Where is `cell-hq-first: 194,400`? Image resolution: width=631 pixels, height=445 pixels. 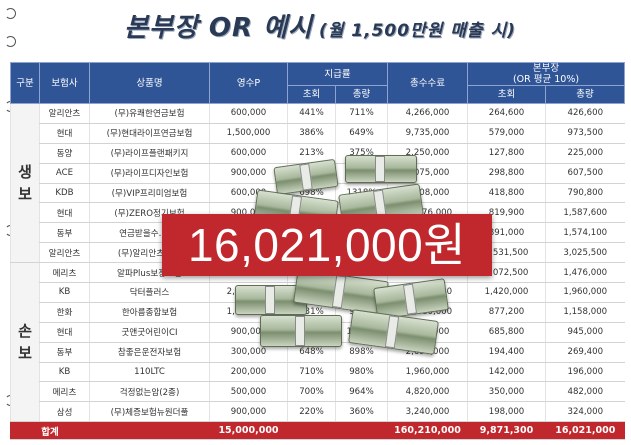 cell-hq-first: 194,400 is located at coordinates (506, 352).